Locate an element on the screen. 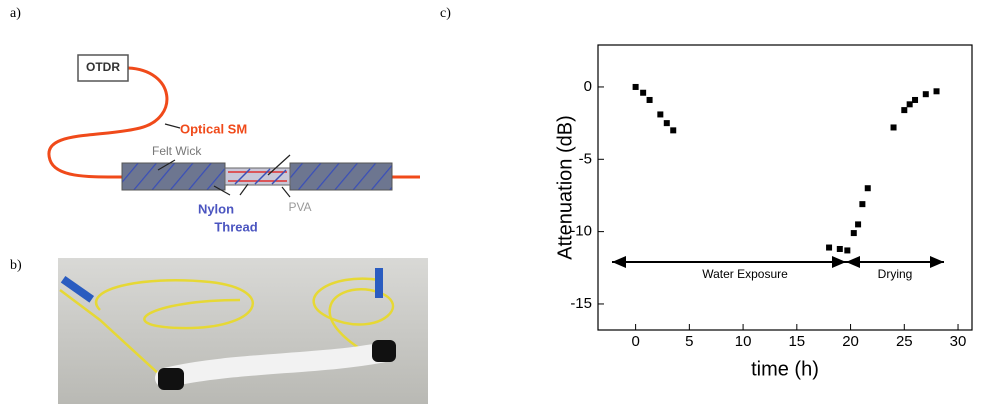 This screenshot has height=404, width=982. x-tick-label: 15 is located at coordinates (796, 341).